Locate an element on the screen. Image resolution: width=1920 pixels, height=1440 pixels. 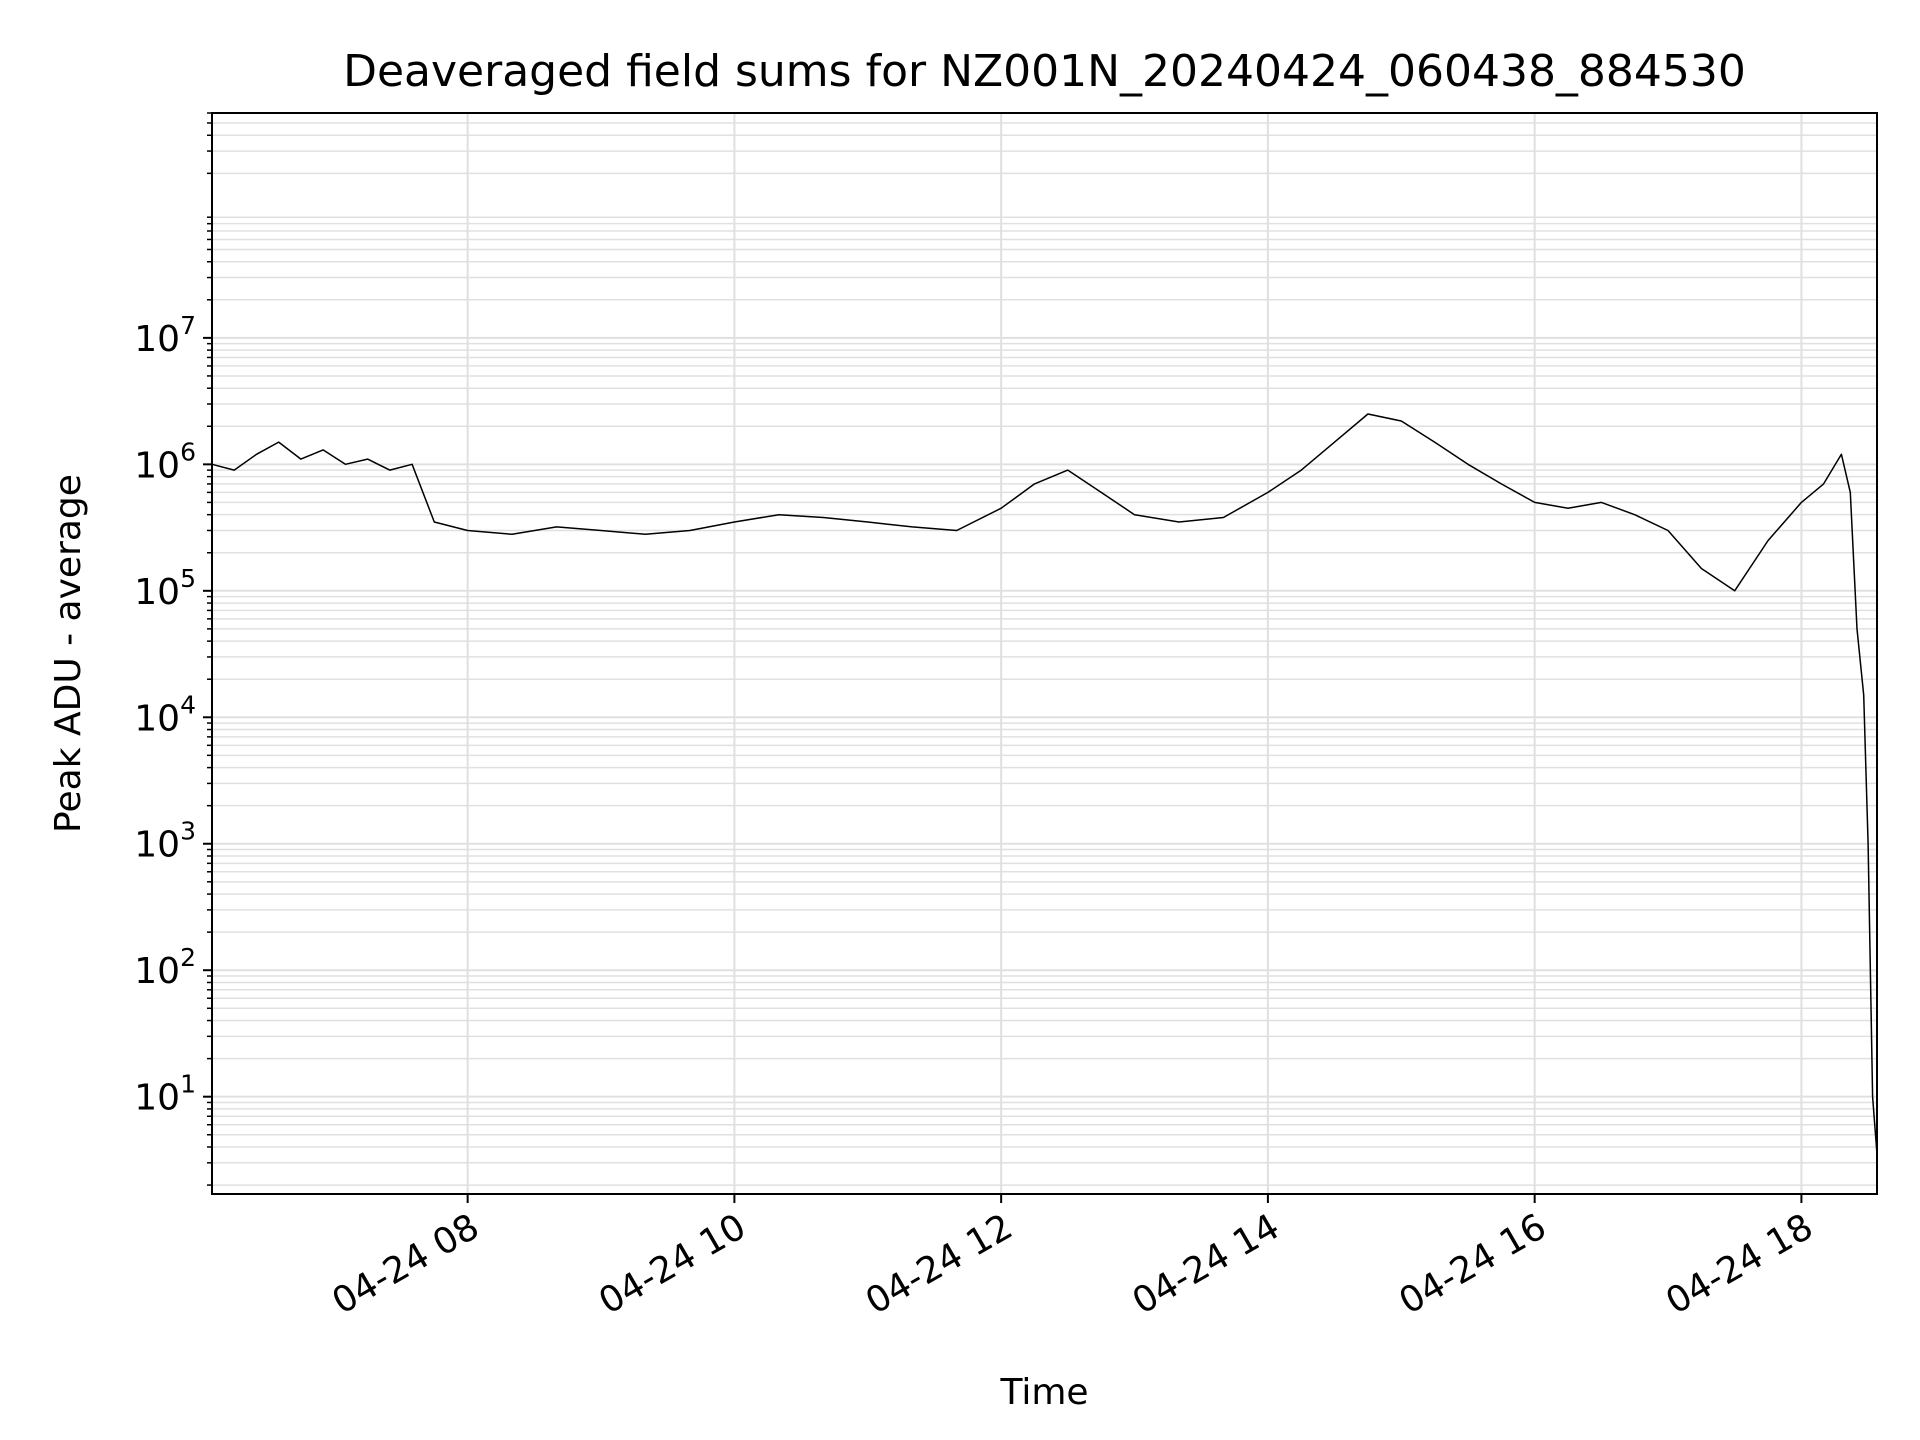
x-axis-label: Time is located at coordinates (1043, 1392).